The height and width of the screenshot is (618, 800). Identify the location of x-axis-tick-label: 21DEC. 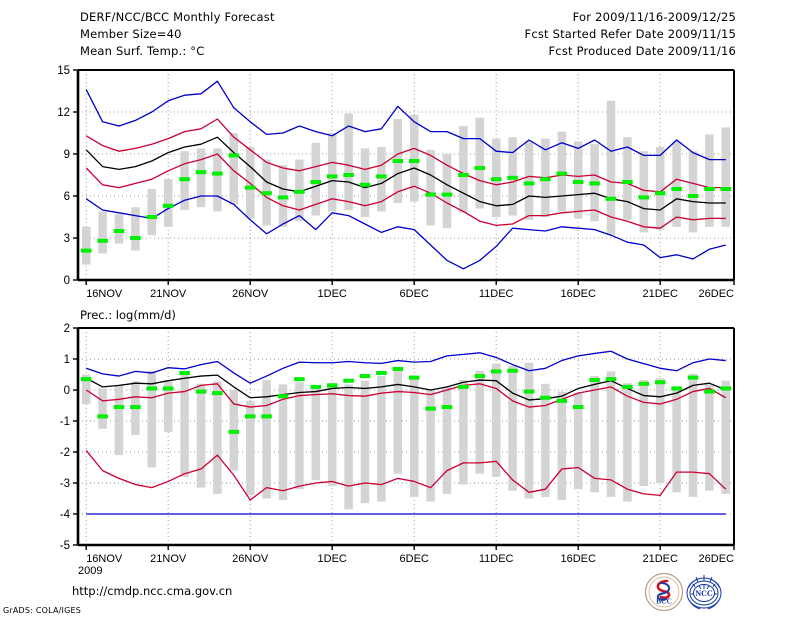
(660, 294).